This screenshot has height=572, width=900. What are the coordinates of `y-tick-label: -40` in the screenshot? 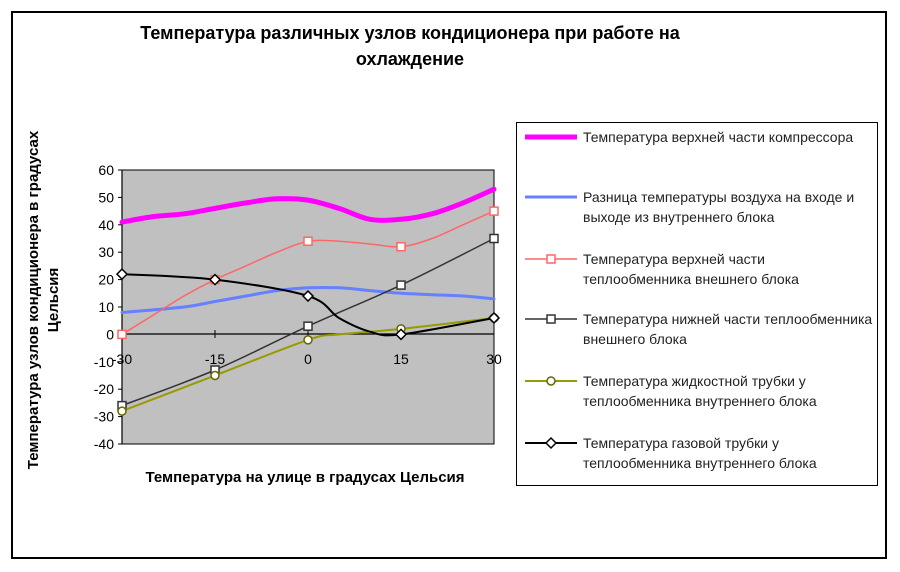 It's located at (104, 444).